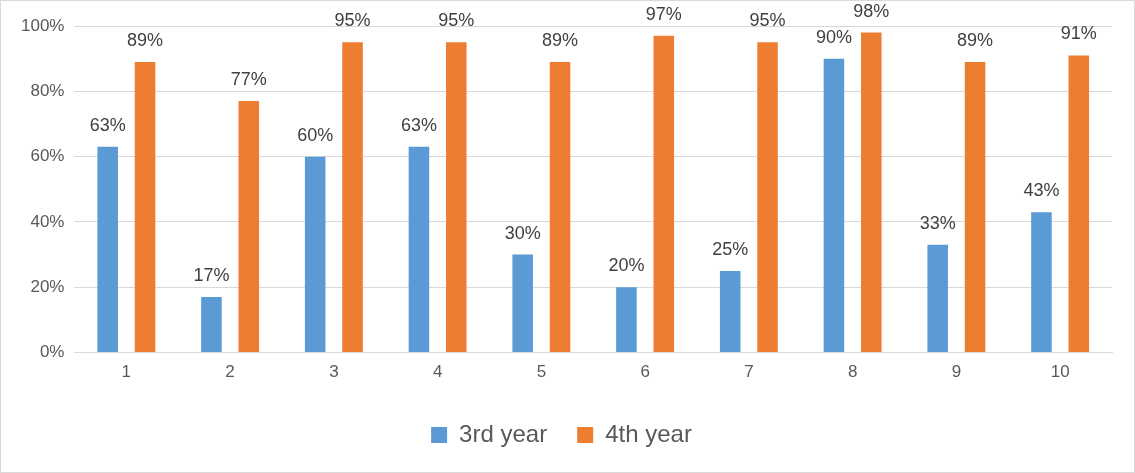  Describe the element at coordinates (749, 372) in the screenshot. I see `x-tick-label: 7` at that location.